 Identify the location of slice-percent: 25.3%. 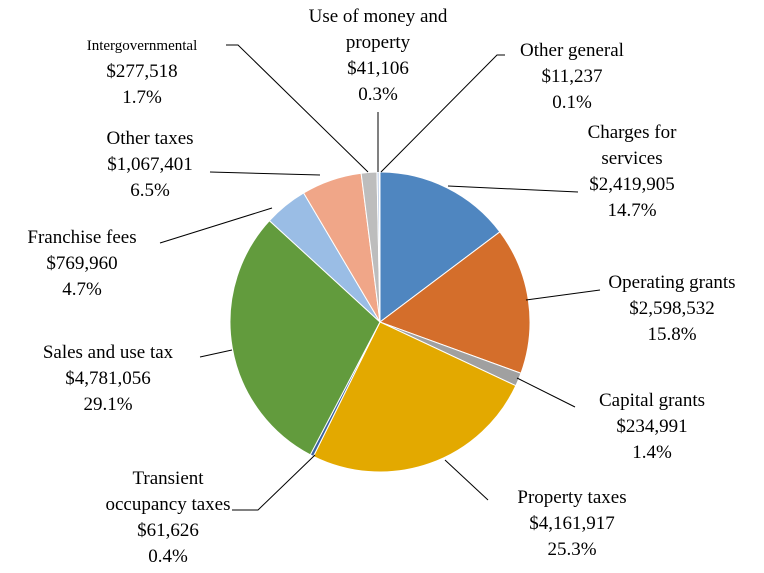
(572, 549).